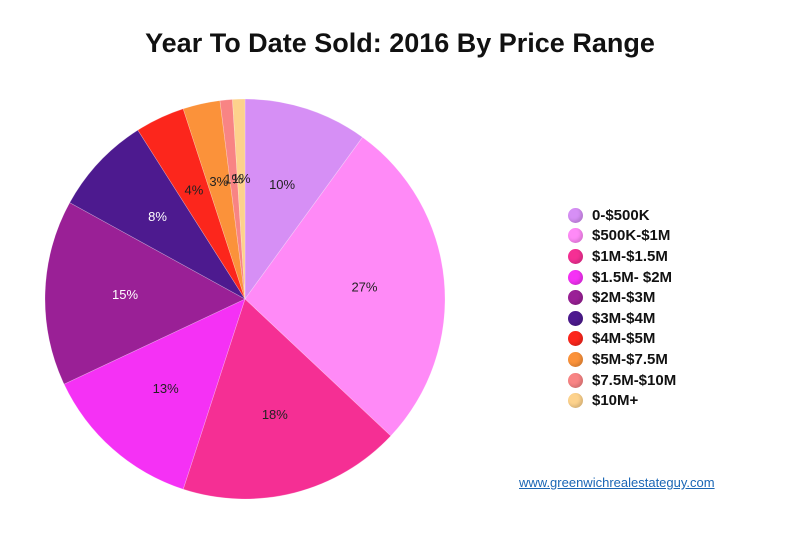 Image resolution: width=800 pixels, height=540 pixels. I want to click on legend-label: 0-$500K, so click(621, 215).